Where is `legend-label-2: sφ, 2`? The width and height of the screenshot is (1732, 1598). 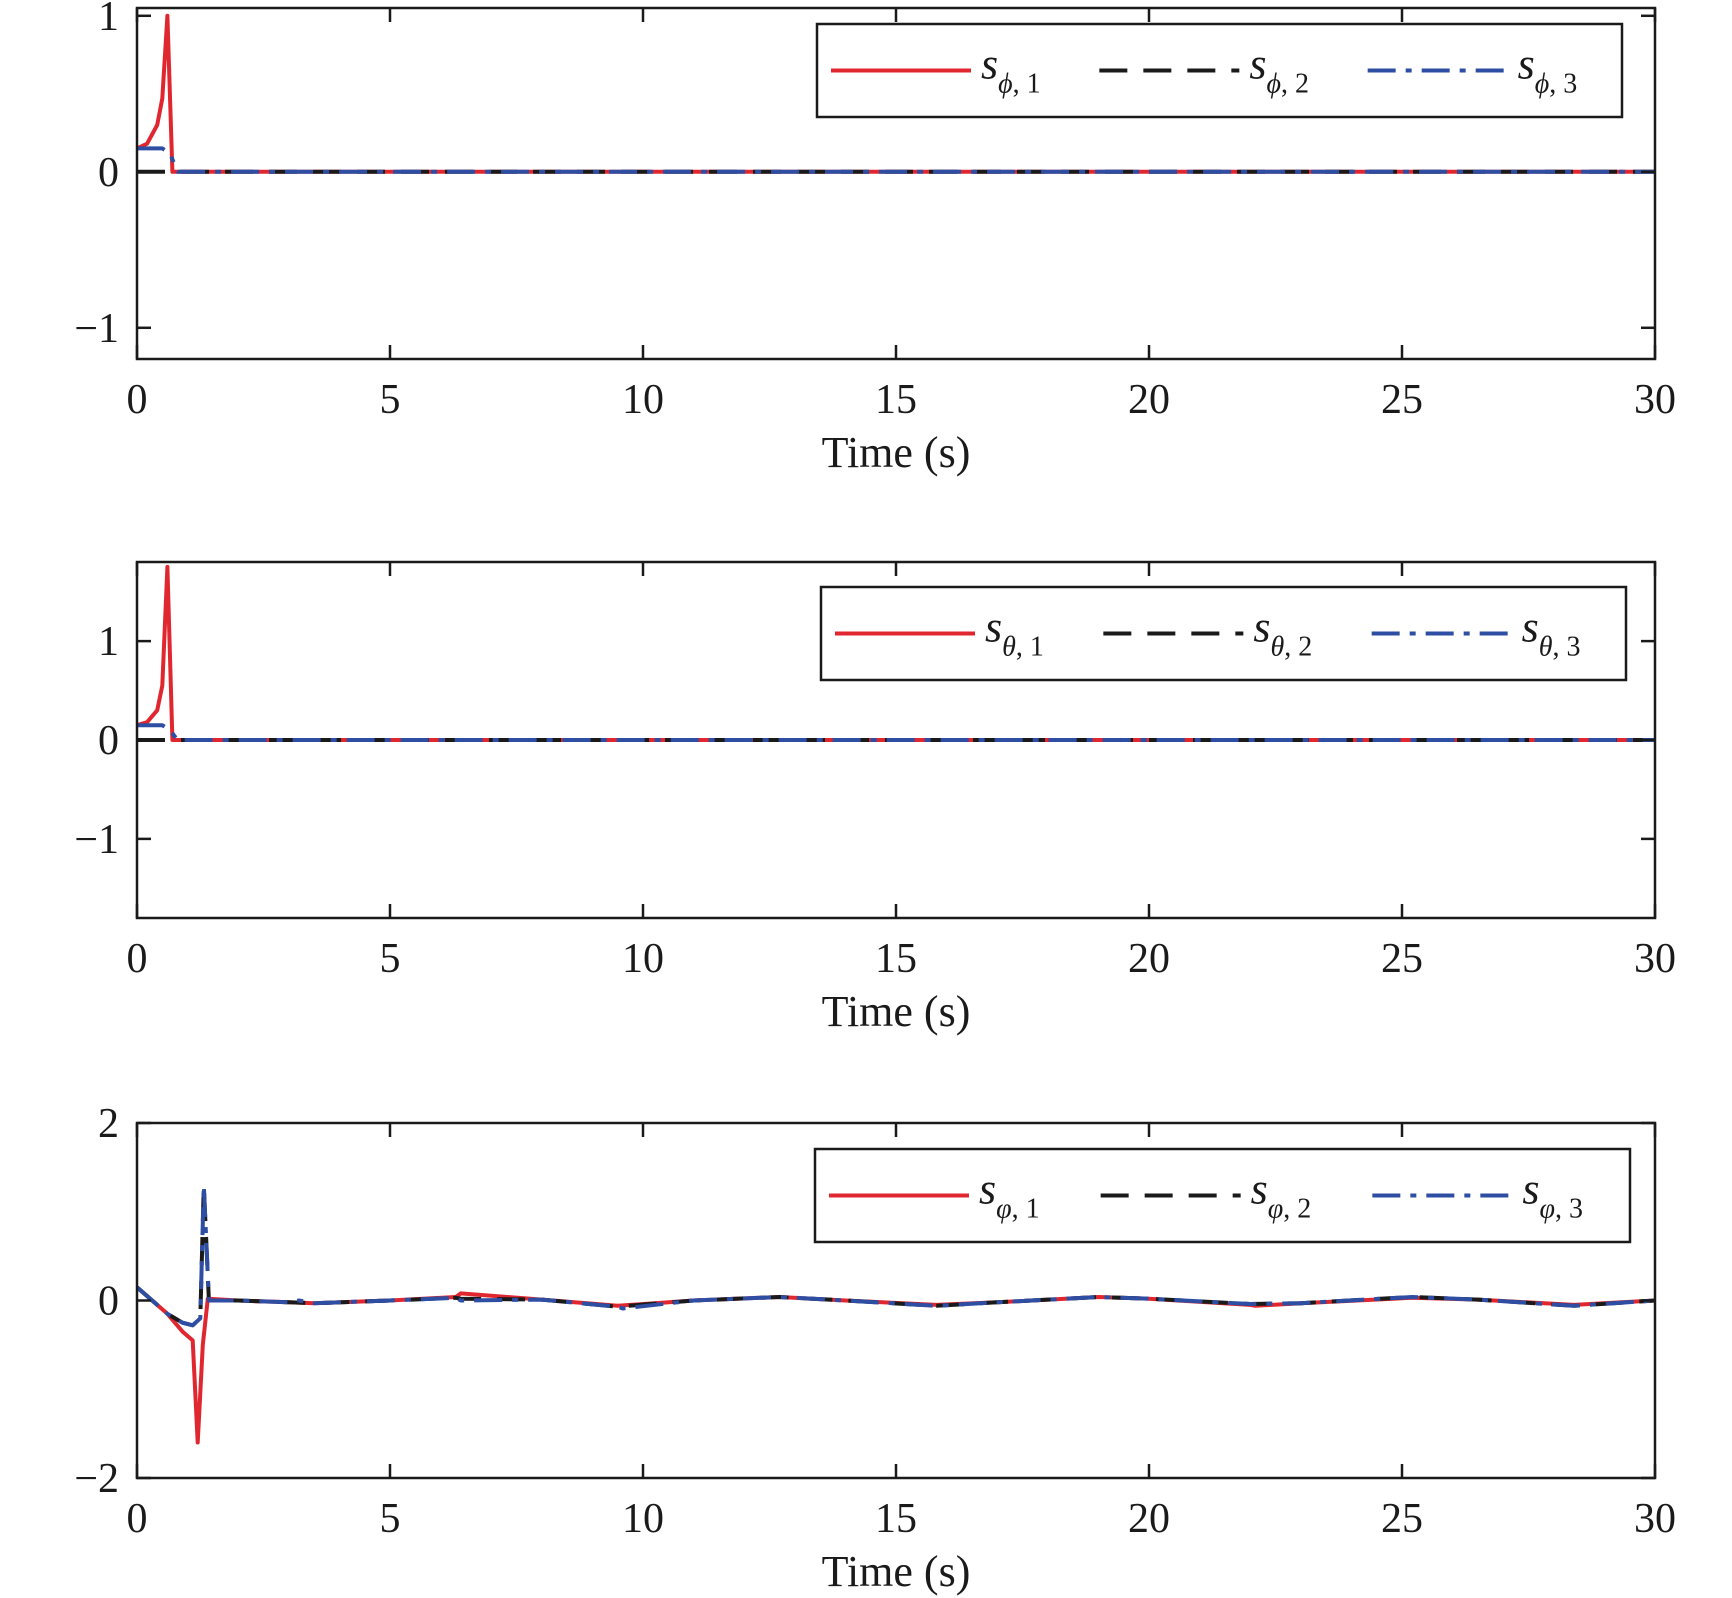
legend-label-2: sφ, 2 is located at coordinates (1281, 1195).